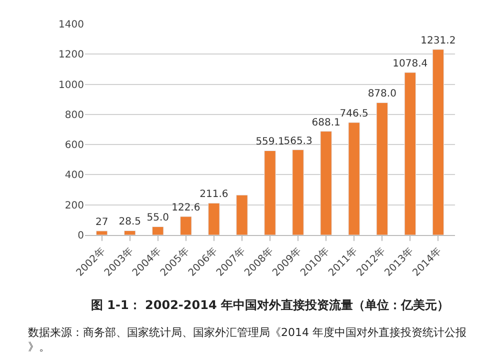  I want to click on data-label: 27, so click(101, 222).